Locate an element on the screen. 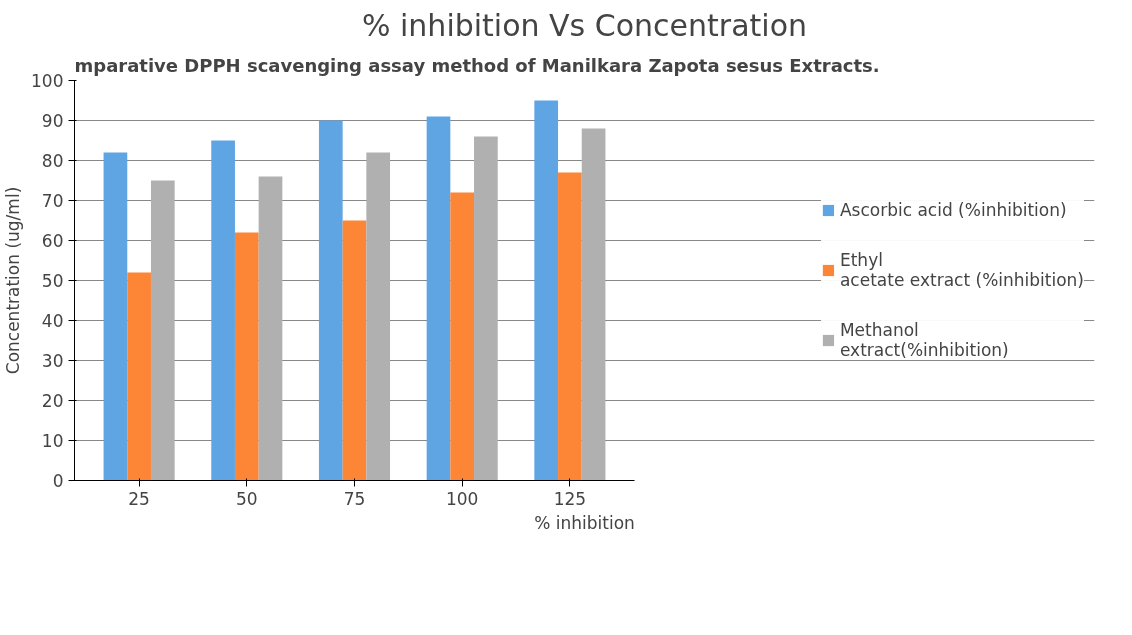 The height and width of the screenshot is (635, 1132). y-tick-label: 60 is located at coordinates (52, 241).